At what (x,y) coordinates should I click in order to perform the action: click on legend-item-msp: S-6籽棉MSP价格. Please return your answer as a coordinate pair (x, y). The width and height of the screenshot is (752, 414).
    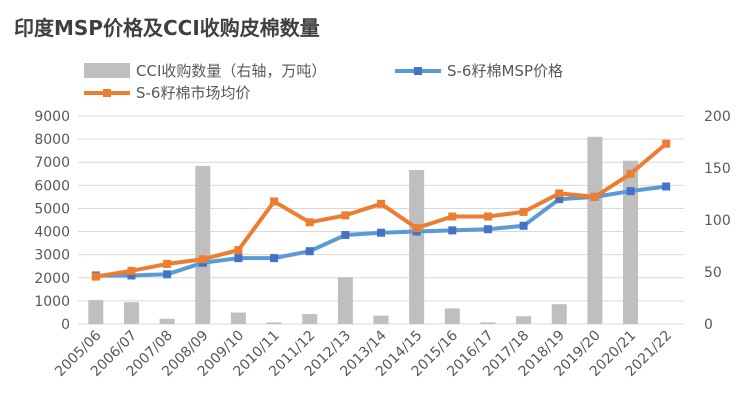
    Looking at the image, I should click on (479, 70).